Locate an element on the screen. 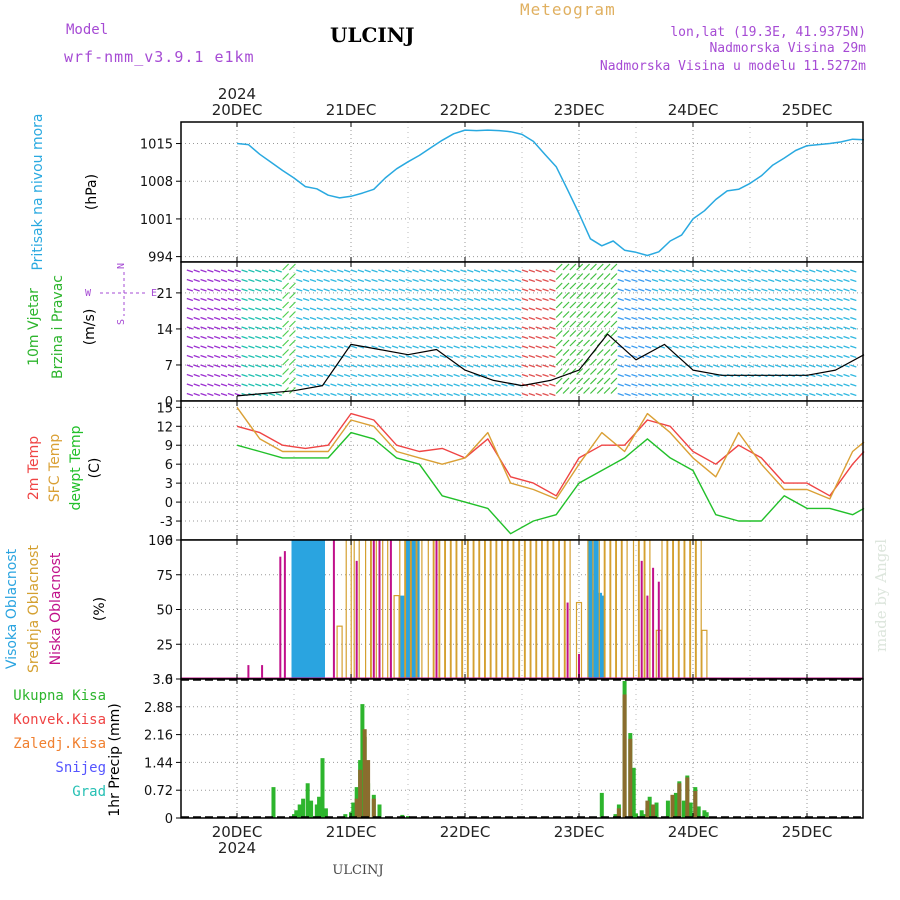  compass-label-n: N is located at coordinates (121, 266).